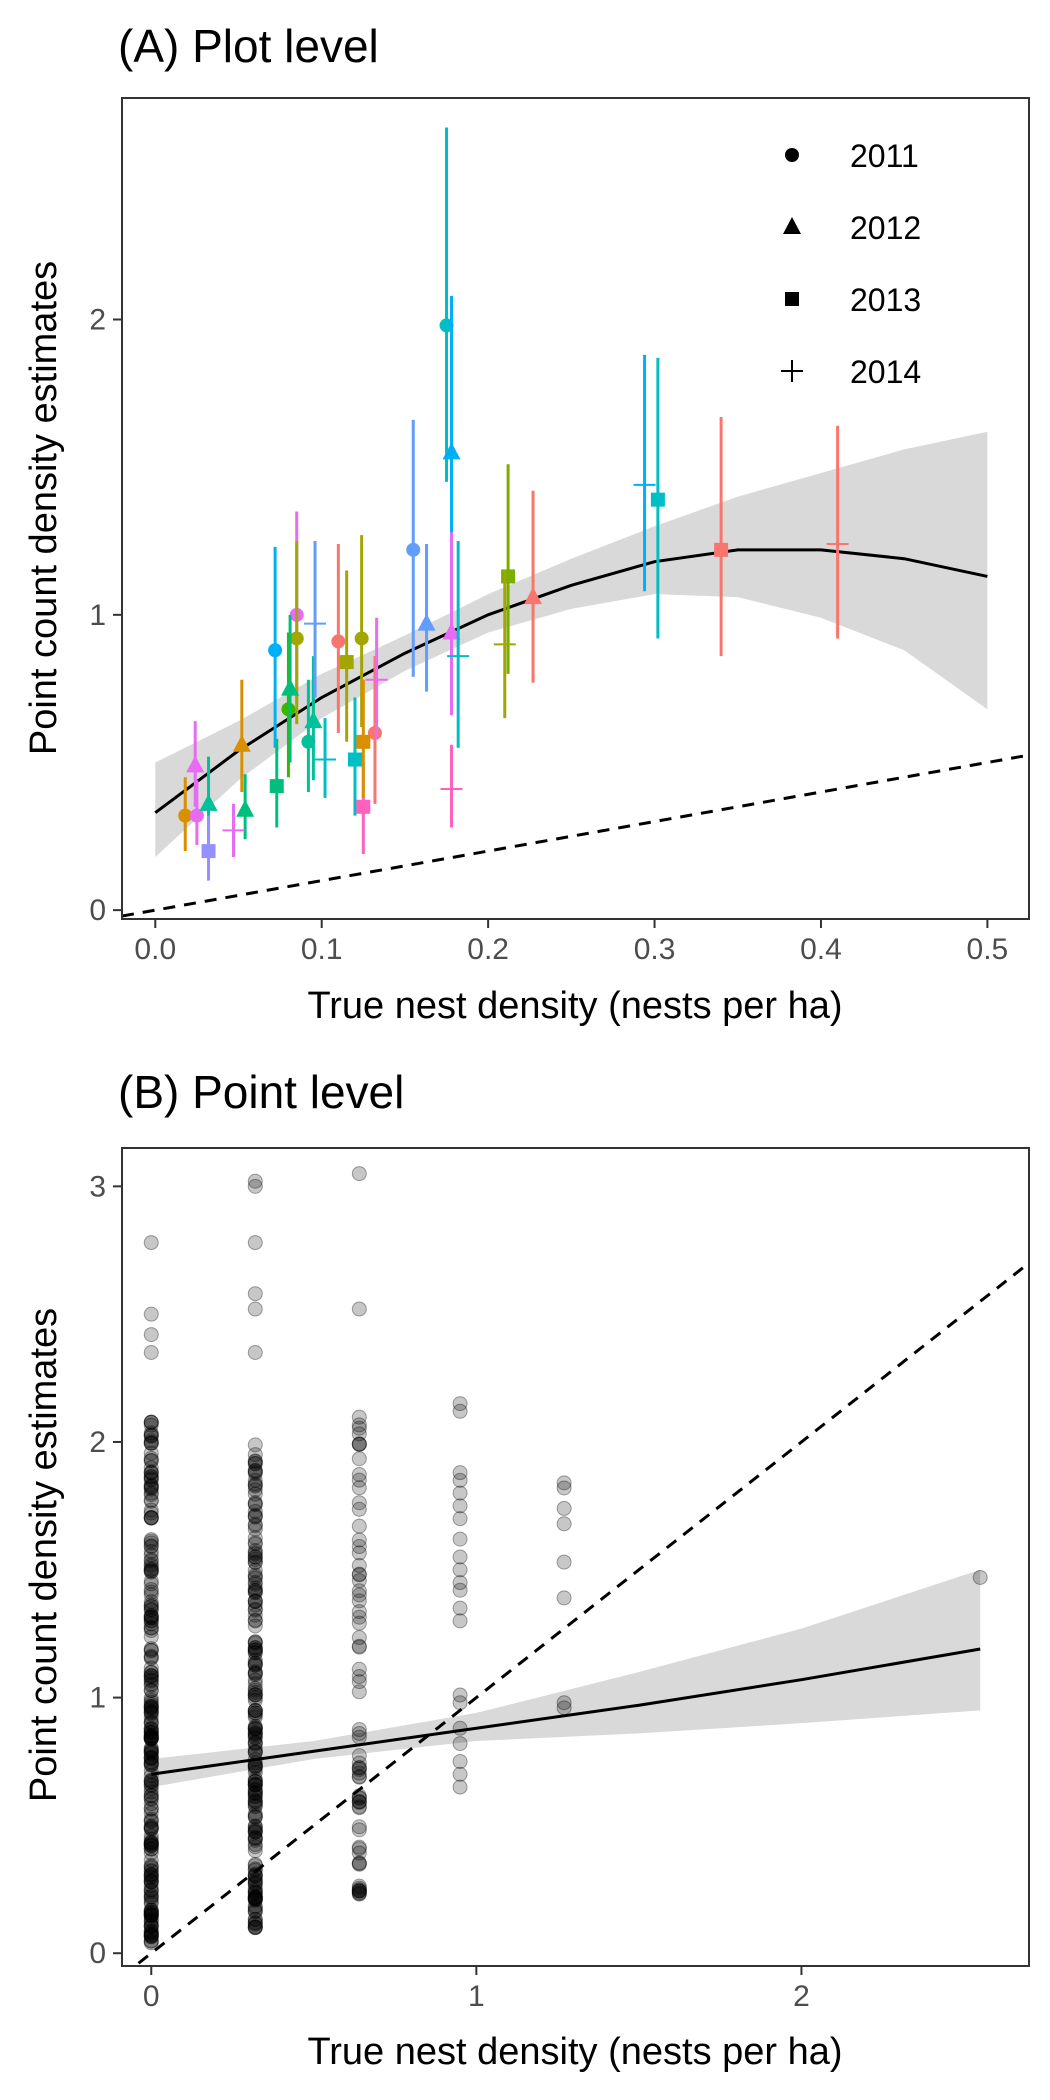 The width and height of the screenshot is (1050, 2100). Describe the element at coordinates (322, 949) in the screenshot. I see `panel-a-x-tick-label: 0.1` at that location.